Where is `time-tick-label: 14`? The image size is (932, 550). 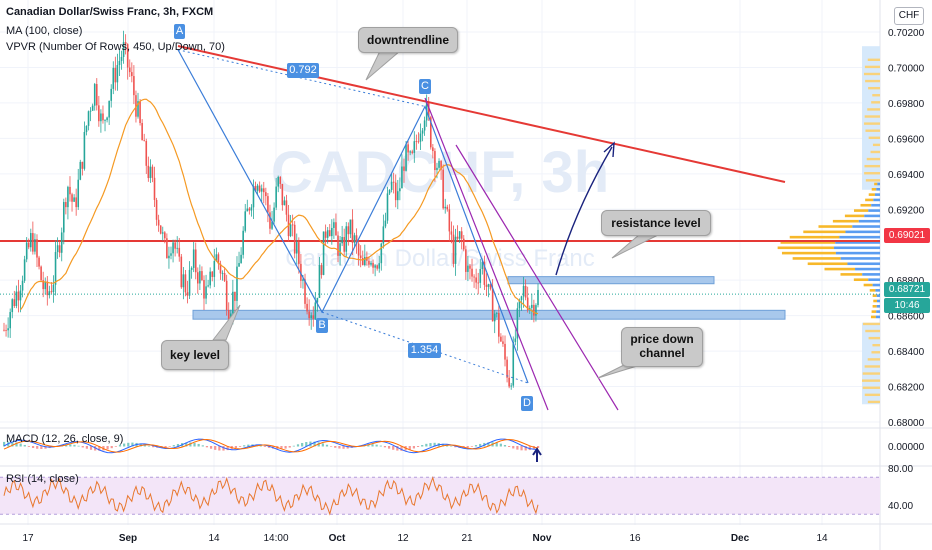 time-tick-label: 14 is located at coordinates (822, 538).